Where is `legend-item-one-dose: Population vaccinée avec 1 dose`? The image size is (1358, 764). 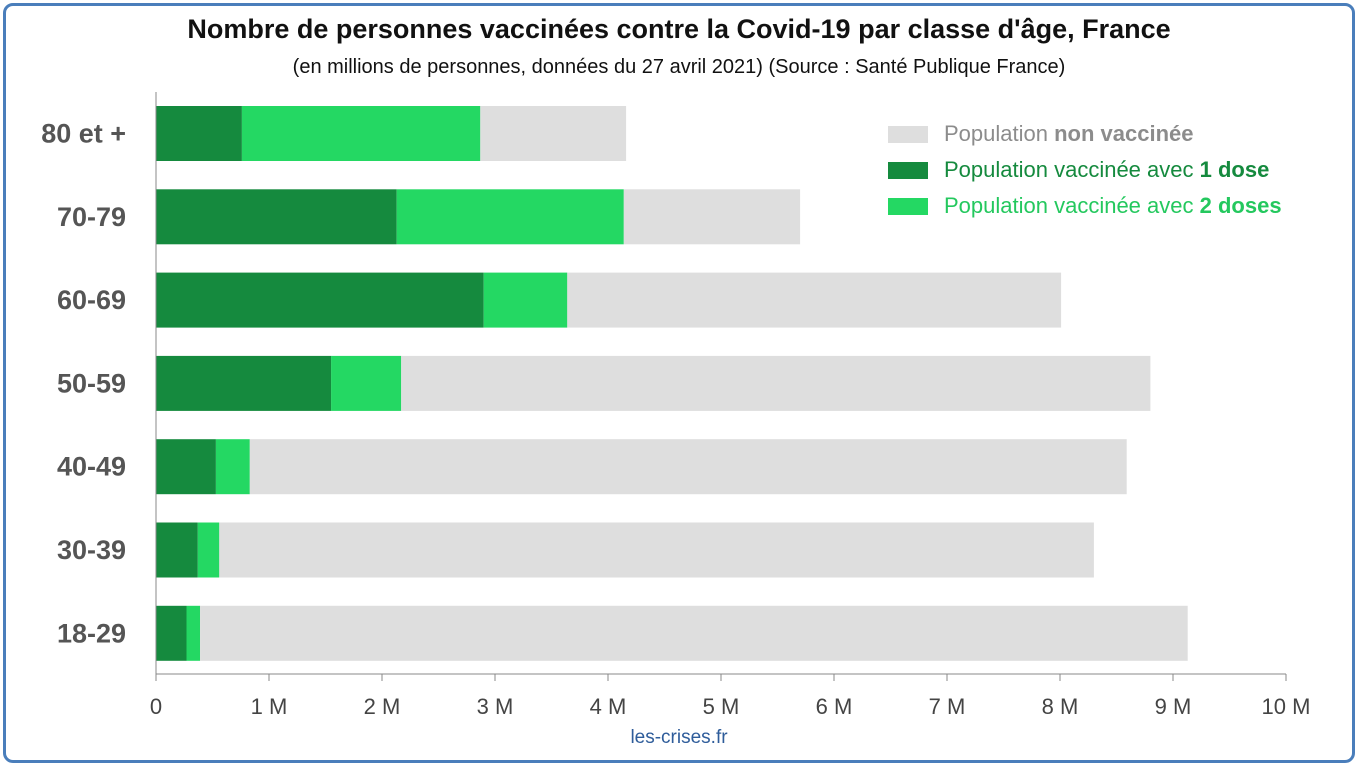
legend-item-one-dose: Population vaccinée avec 1 dose is located at coordinates (1085, 170).